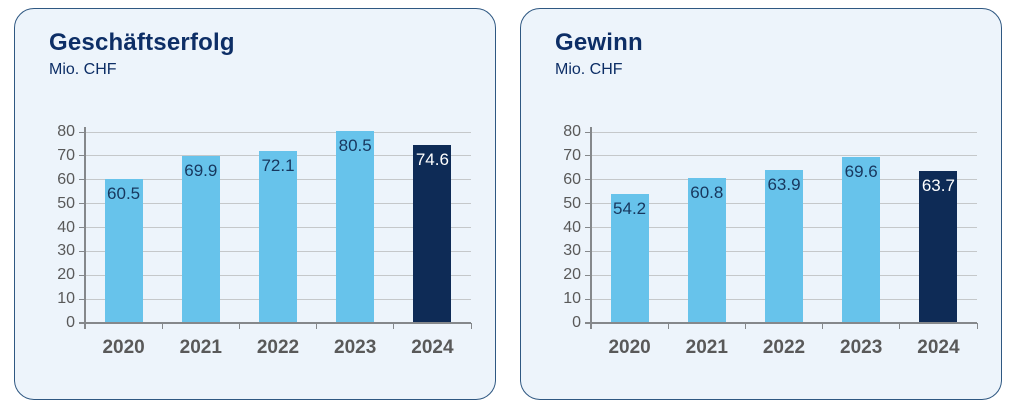 The image size is (1024, 412). I want to click on bar-value-label: 60.8, so click(707, 192).